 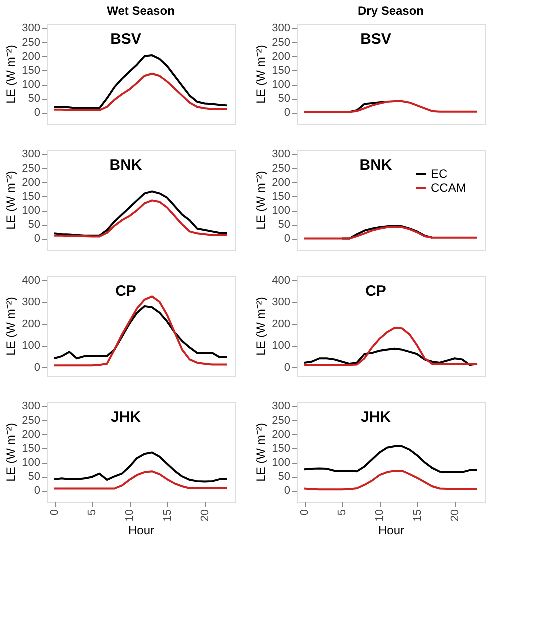 I want to click on chart-title: Dry Season, so click(x=391, y=11).